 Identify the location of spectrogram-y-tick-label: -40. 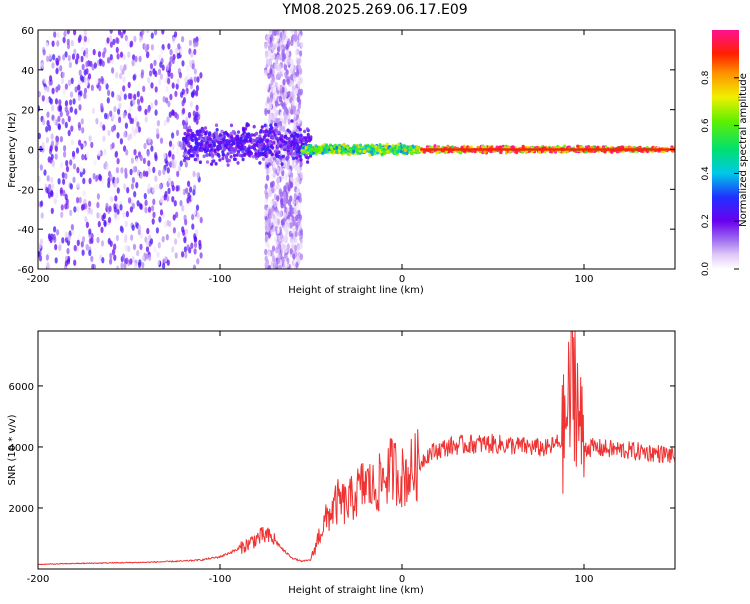
(26, 230).